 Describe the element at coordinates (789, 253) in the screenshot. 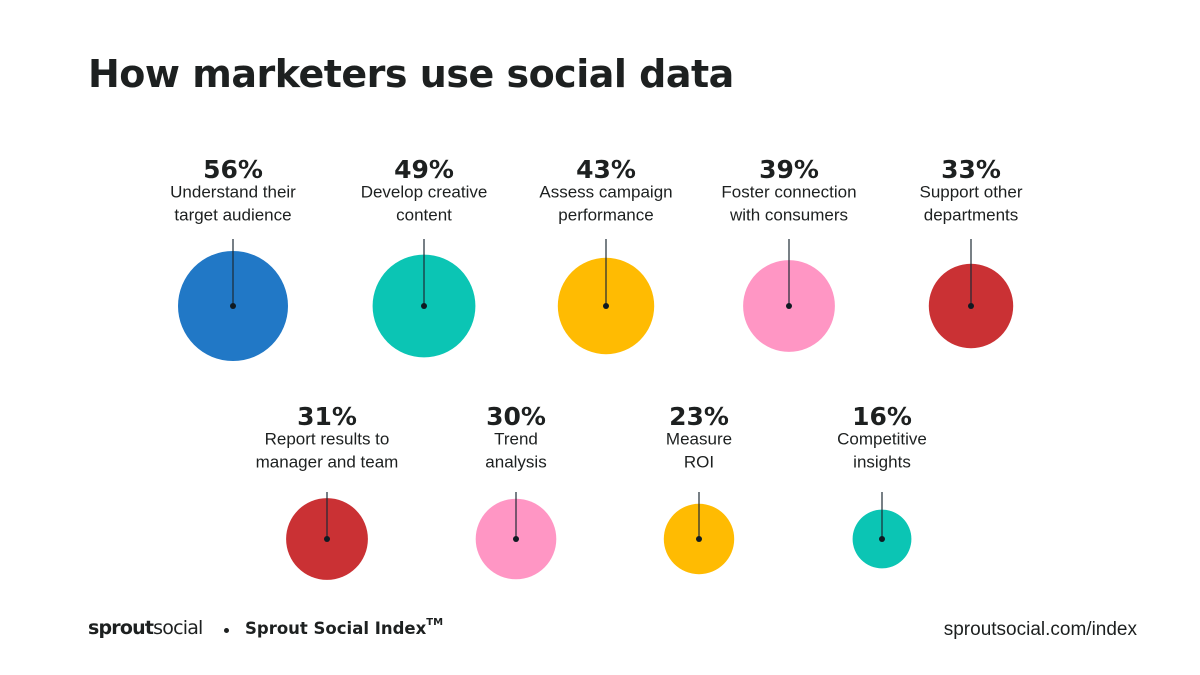

I see `bubble-item: 39%Foster connection with consumers` at that location.